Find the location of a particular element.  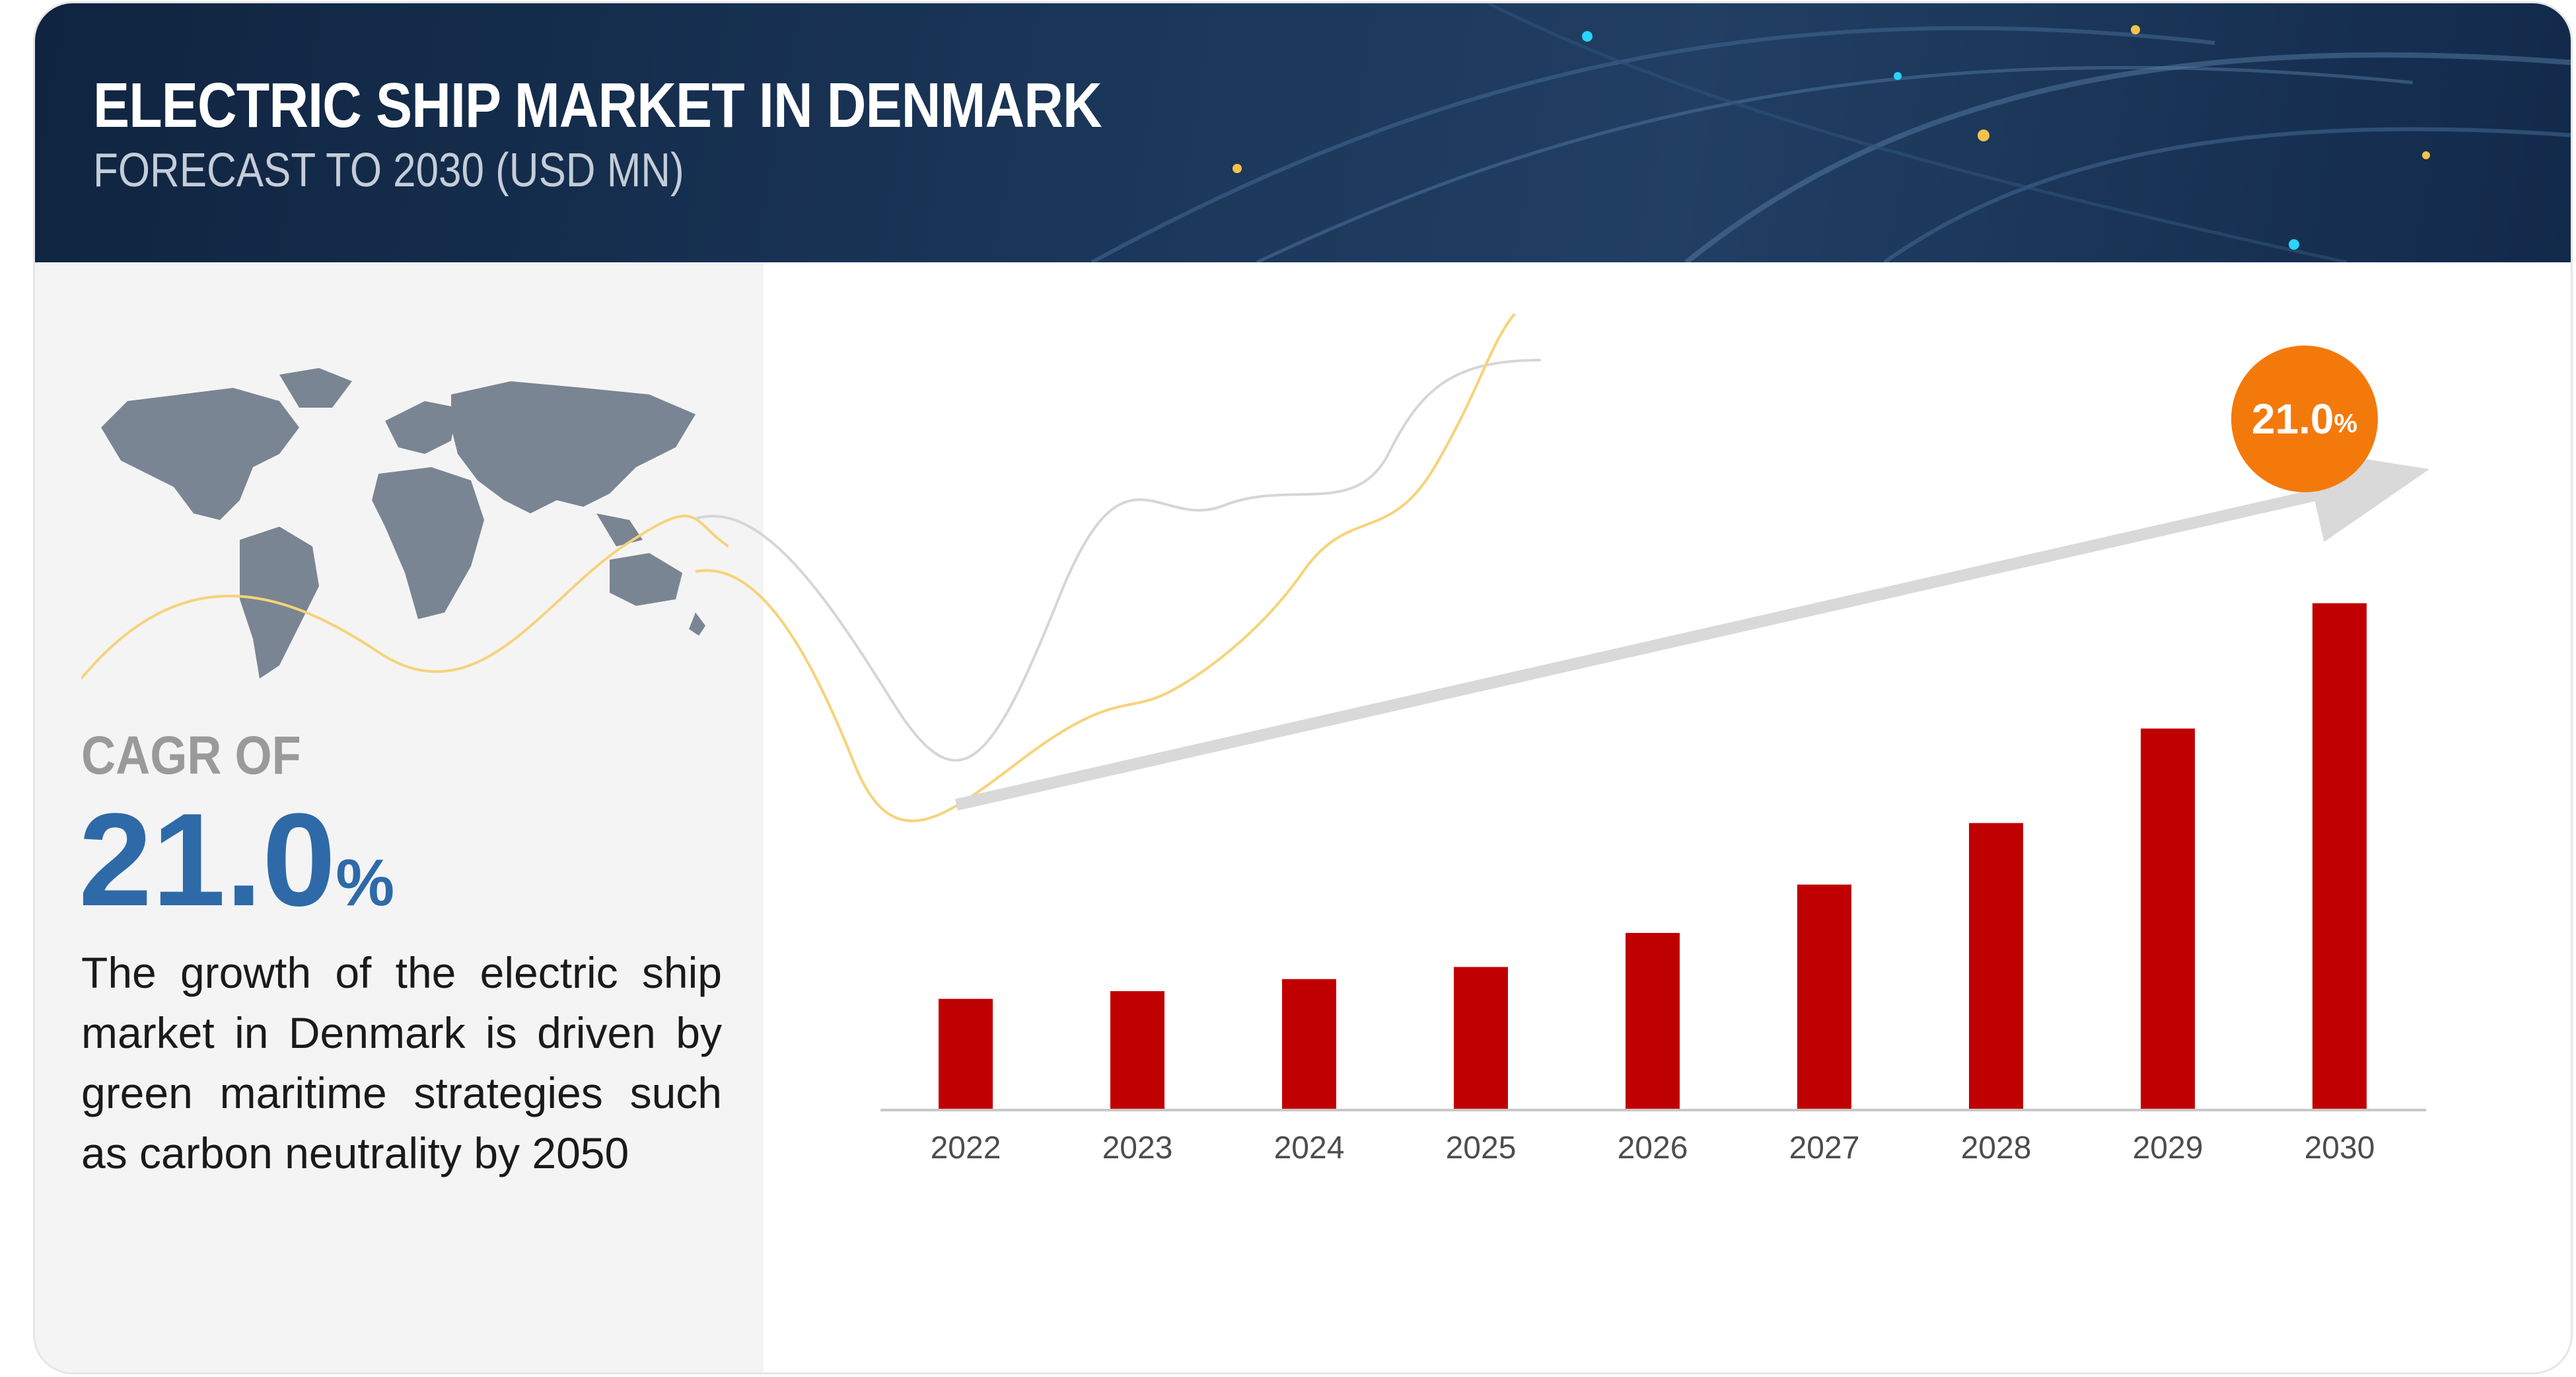

badge-value: 21.0 is located at coordinates (2293, 419).